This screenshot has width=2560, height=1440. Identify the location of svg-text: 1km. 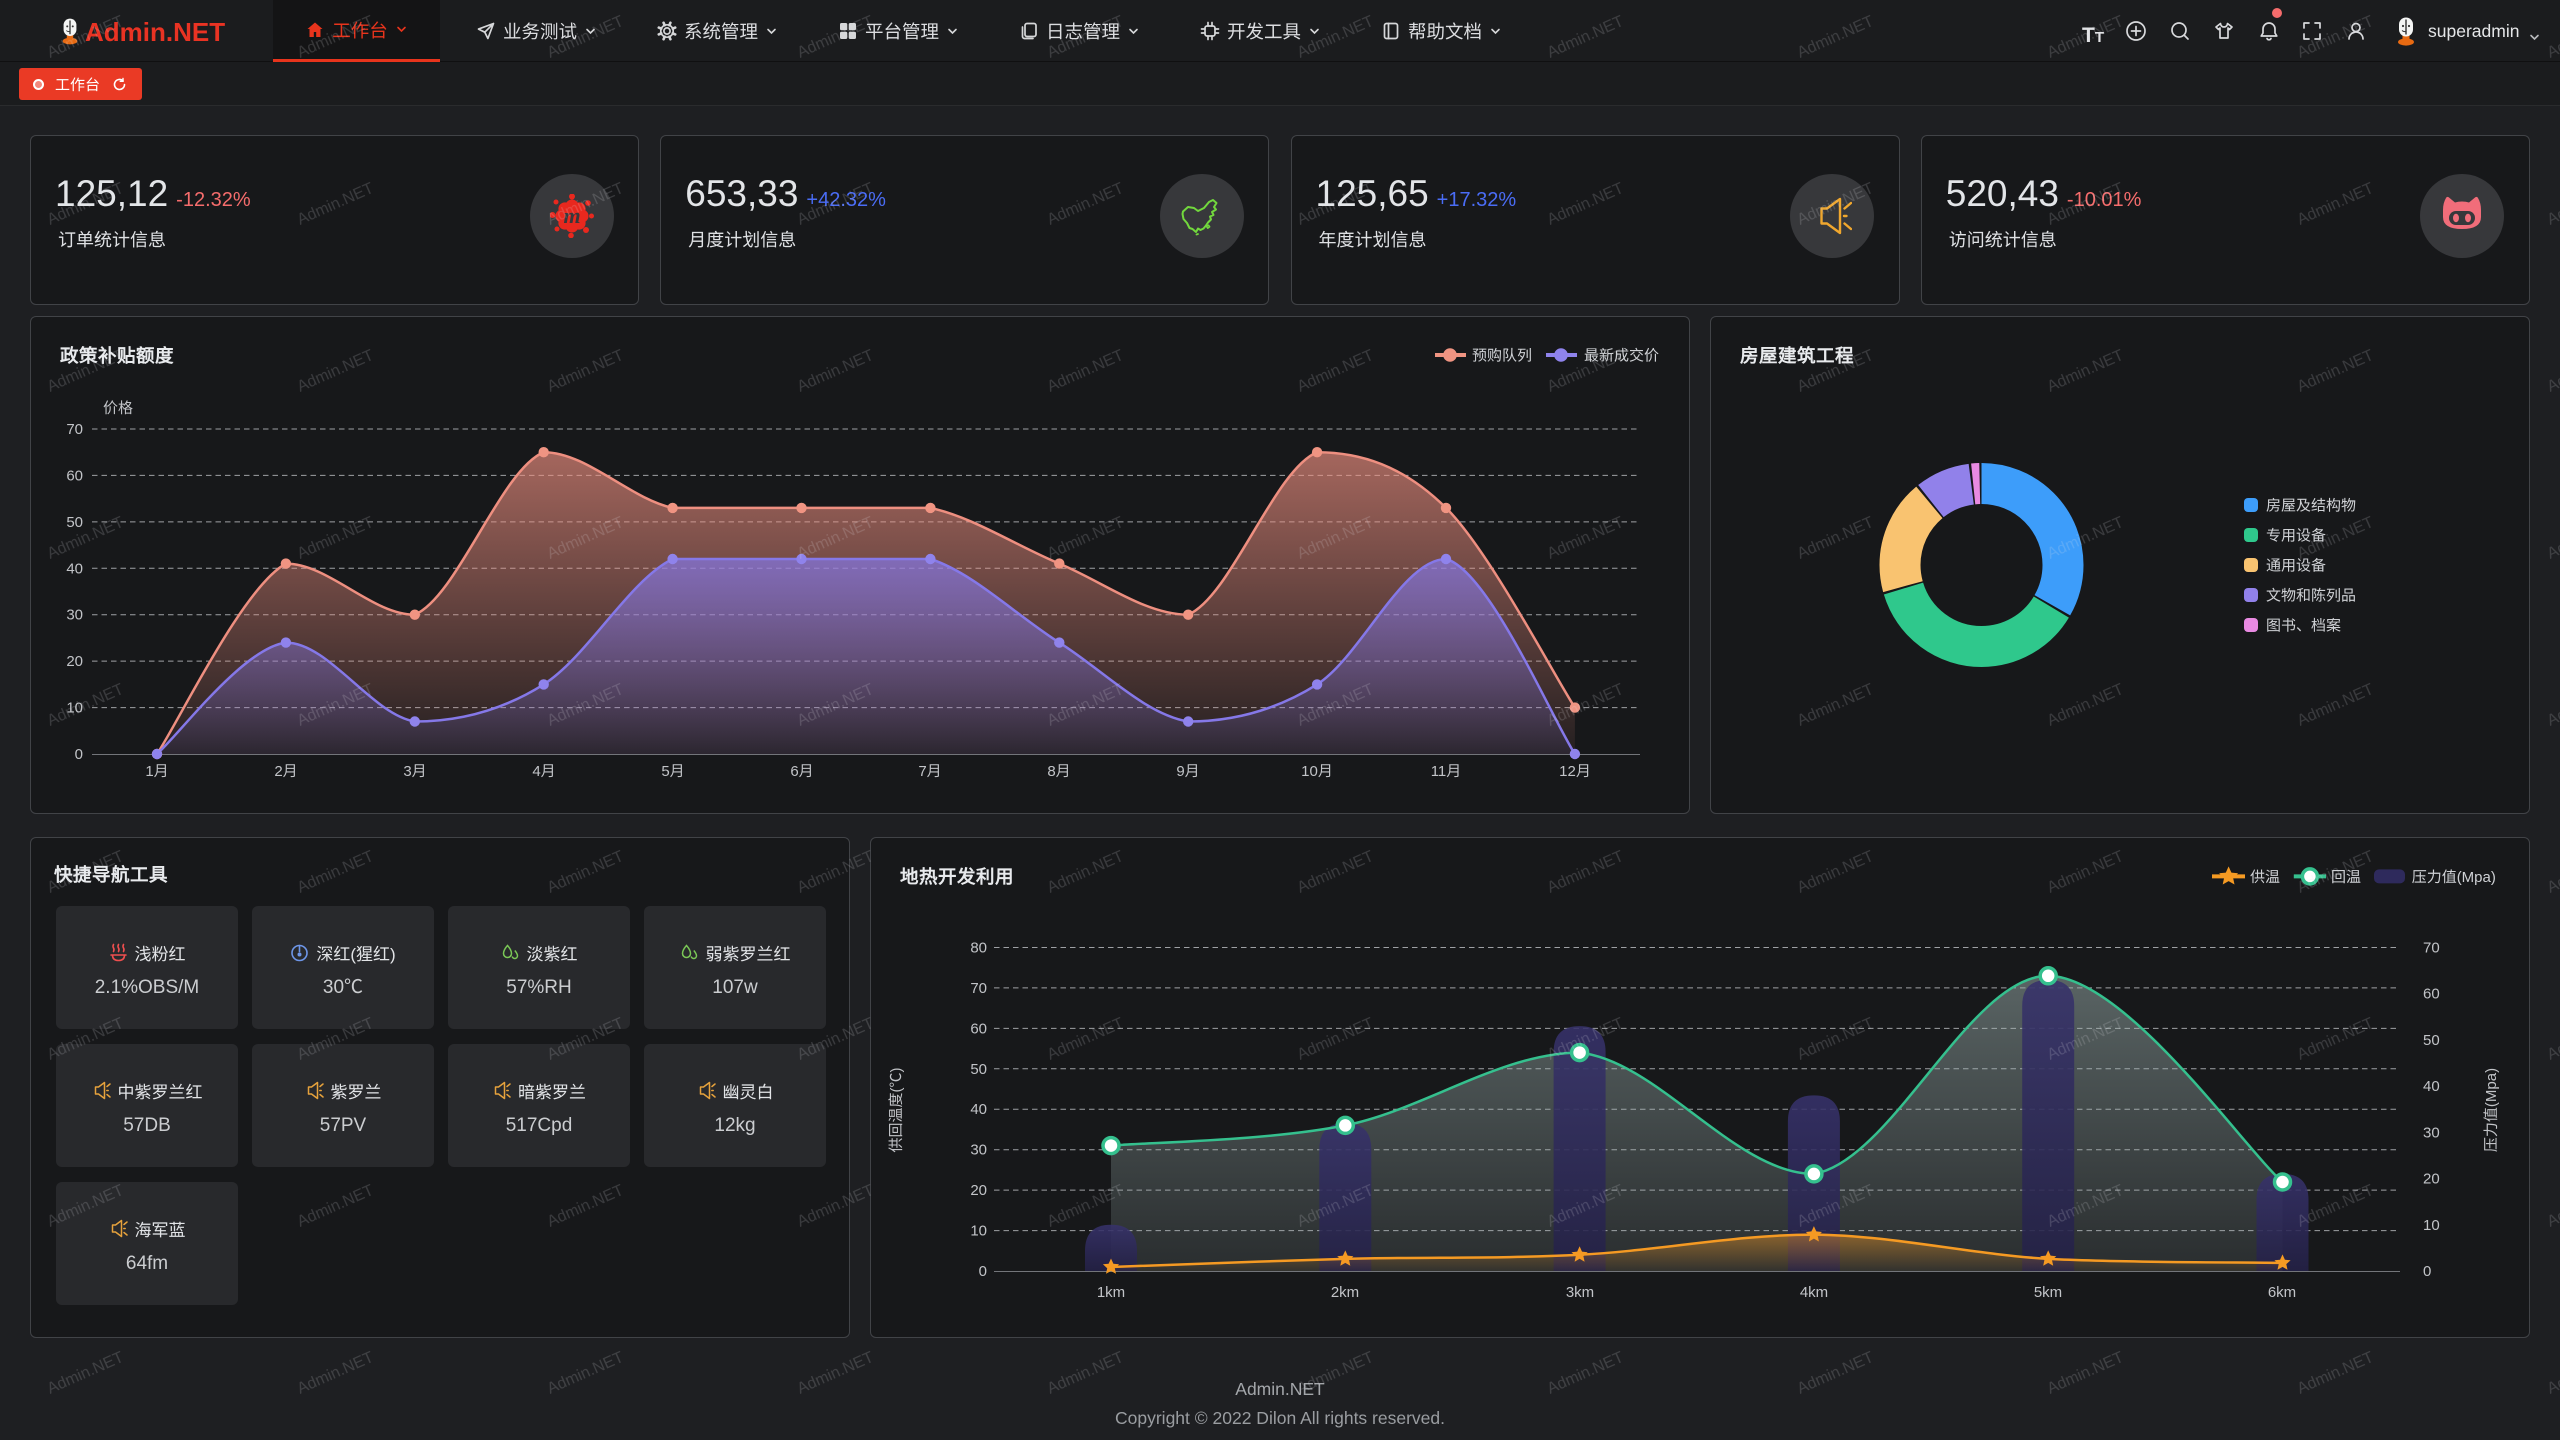
(1111, 1291).